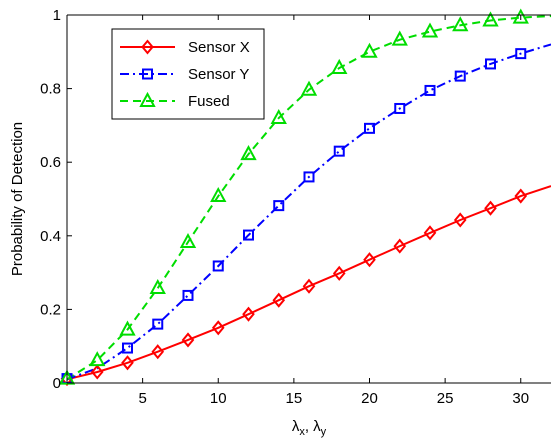 This screenshot has width=551, height=441. What do you see at coordinates (50, 89) in the screenshot?
I see `y-tick-label: 0.8` at bounding box center [50, 89].